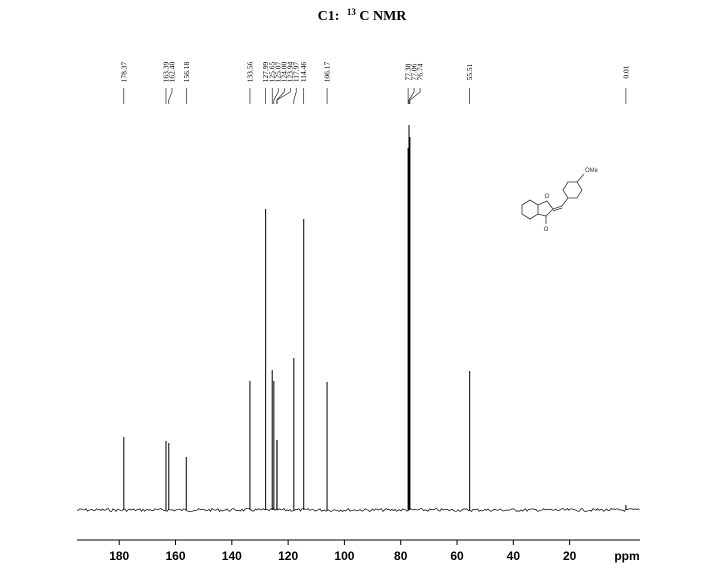 This screenshot has width=725, height=576. What do you see at coordinates (457, 556) in the screenshot?
I see `x-tick-label: 60` at bounding box center [457, 556].